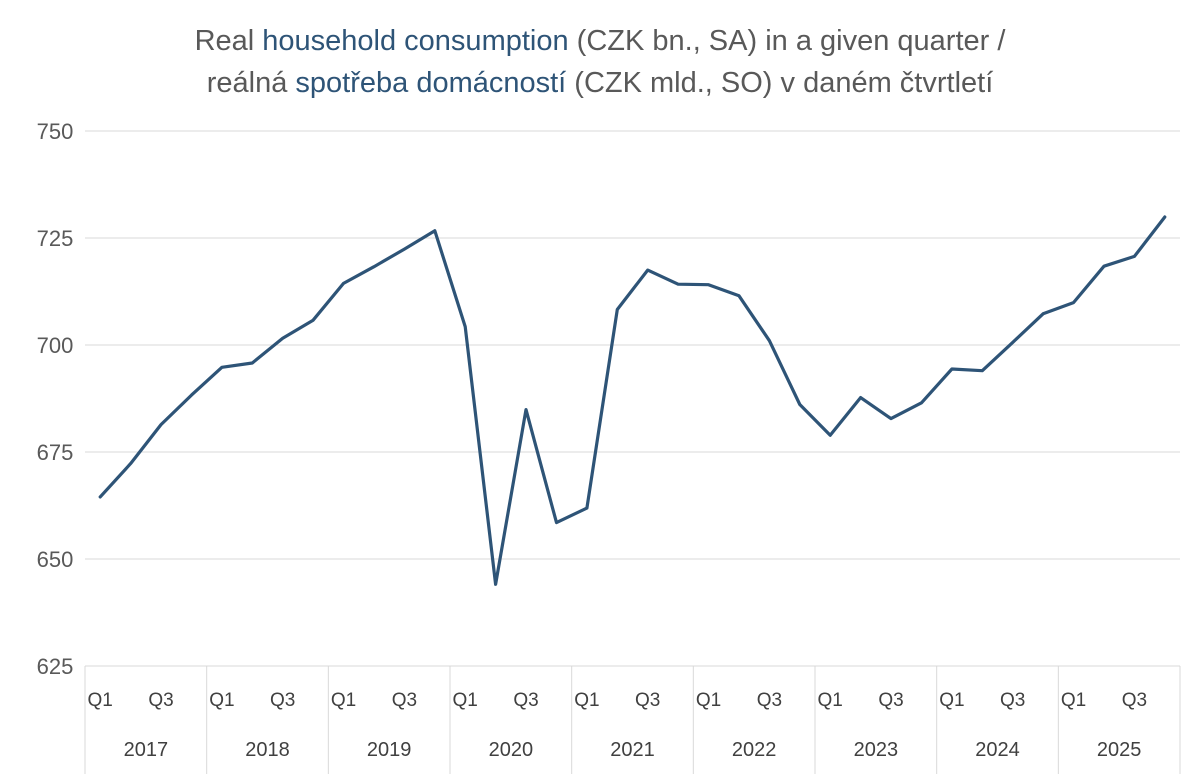 The image size is (1200, 774). Describe the element at coordinates (415, 41) in the screenshot. I see `title-1-part-b: household consumption` at that location.